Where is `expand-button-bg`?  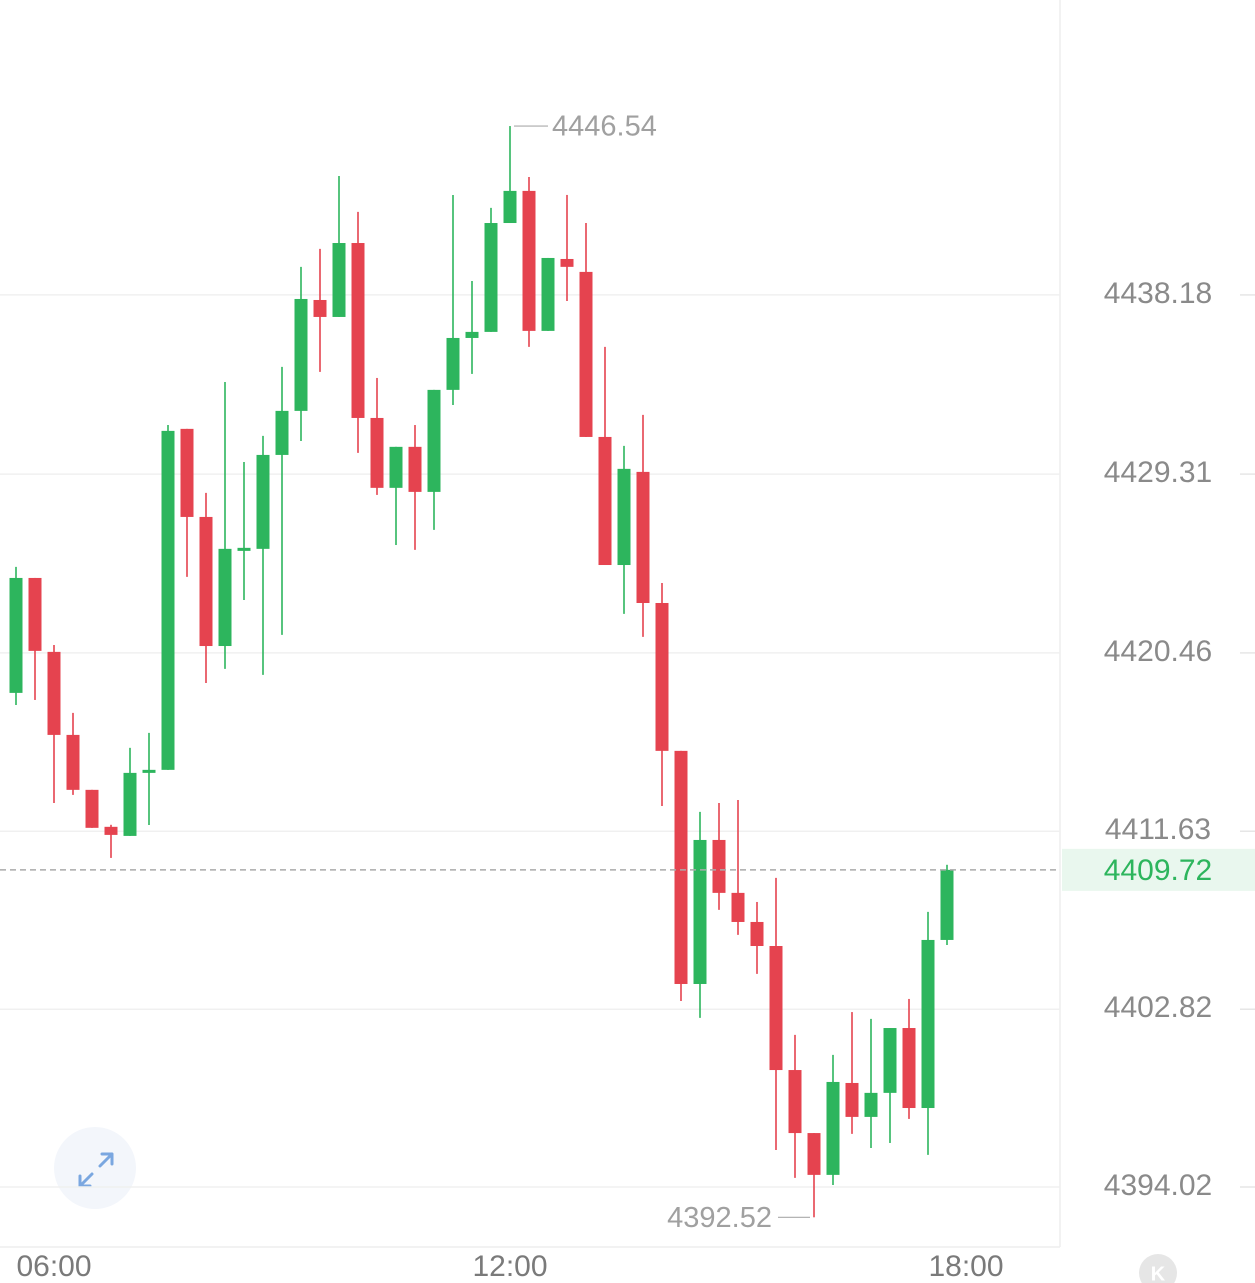 expand-button-bg is located at coordinates (95, 1168).